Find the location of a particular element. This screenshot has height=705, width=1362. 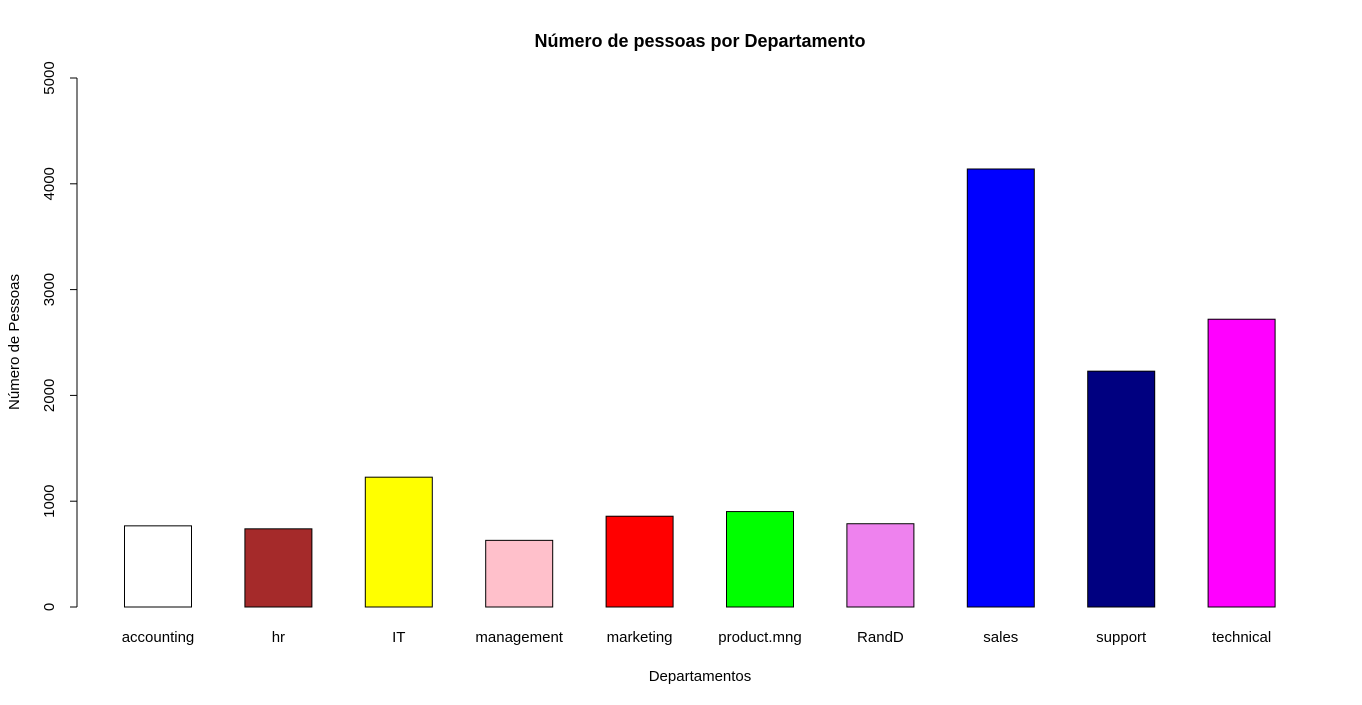

x-tick-label-sales: sales is located at coordinates (1000, 637).